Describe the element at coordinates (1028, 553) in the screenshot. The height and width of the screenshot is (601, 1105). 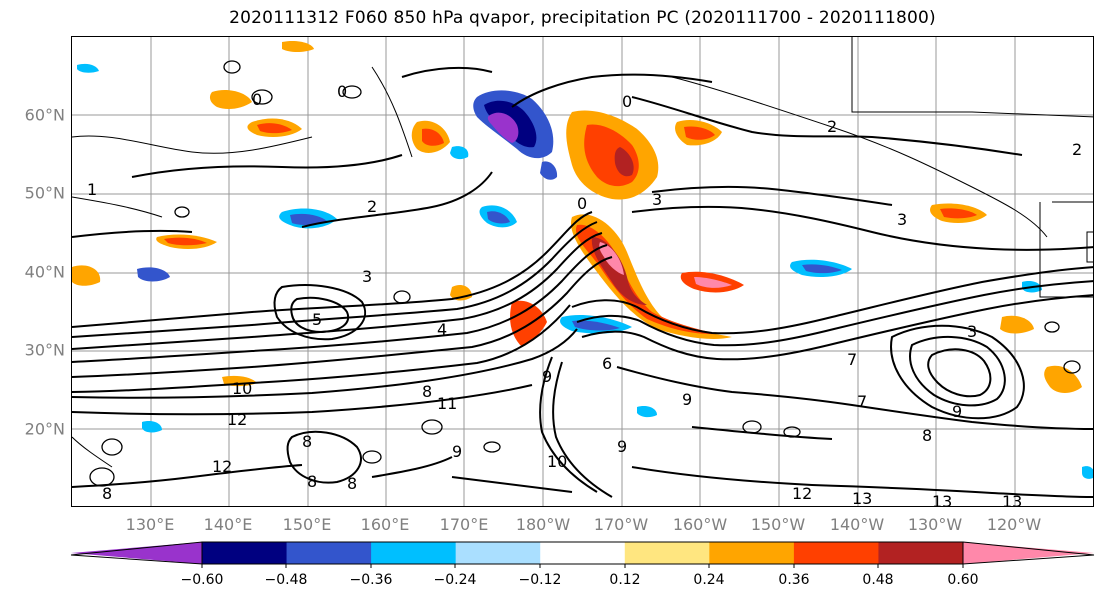
I see `colorbar-extend-high` at that location.